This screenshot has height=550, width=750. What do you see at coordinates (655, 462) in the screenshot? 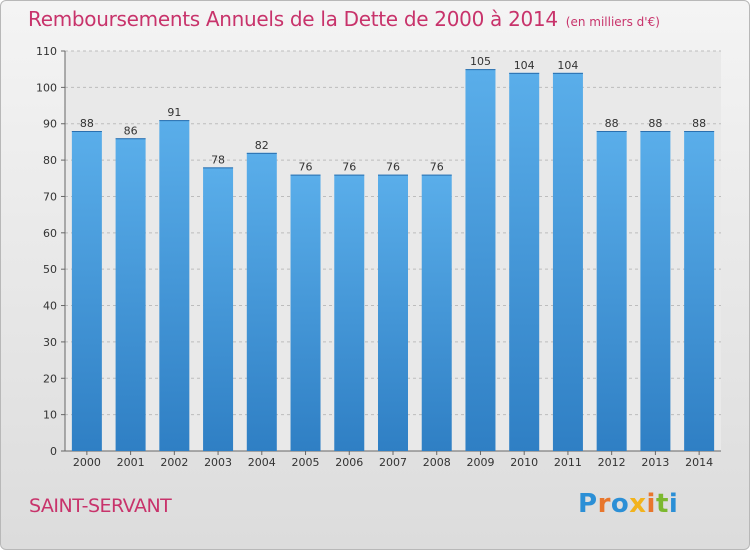
I see `x-tick-label: 2013` at bounding box center [655, 462].